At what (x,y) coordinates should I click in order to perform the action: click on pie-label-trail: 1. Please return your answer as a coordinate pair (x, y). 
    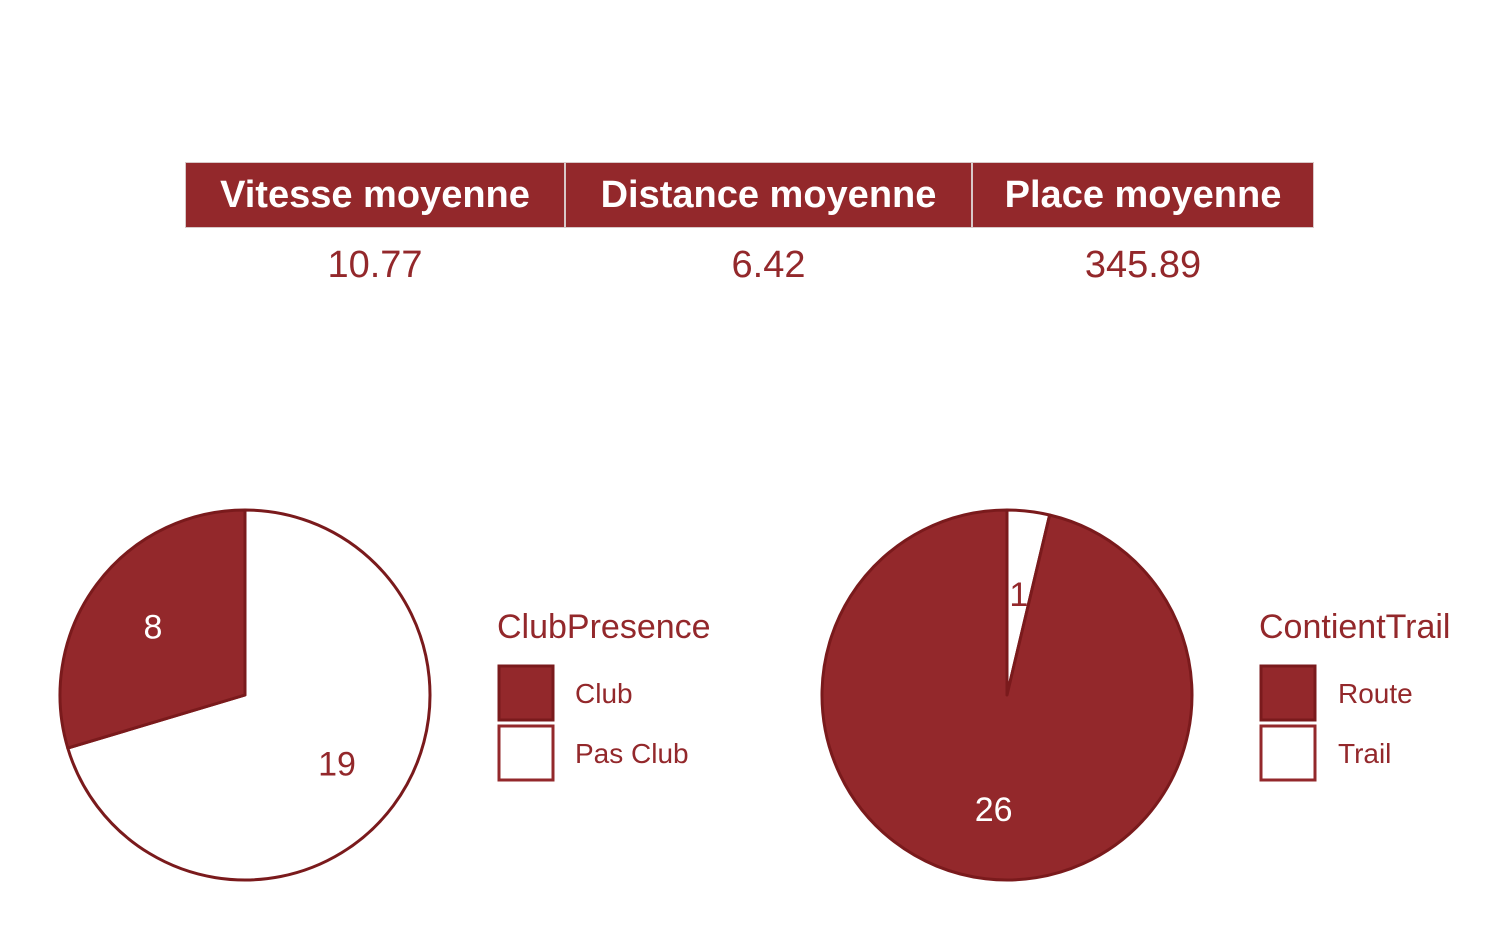
    Looking at the image, I should click on (1018, 595).